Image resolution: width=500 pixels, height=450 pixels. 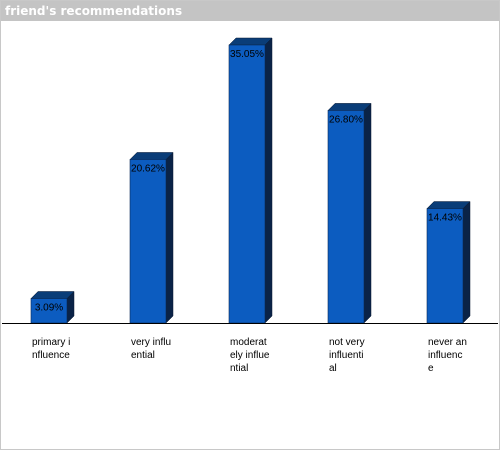 I want to click on category-label-4: never an influence, so click(x=448, y=355).